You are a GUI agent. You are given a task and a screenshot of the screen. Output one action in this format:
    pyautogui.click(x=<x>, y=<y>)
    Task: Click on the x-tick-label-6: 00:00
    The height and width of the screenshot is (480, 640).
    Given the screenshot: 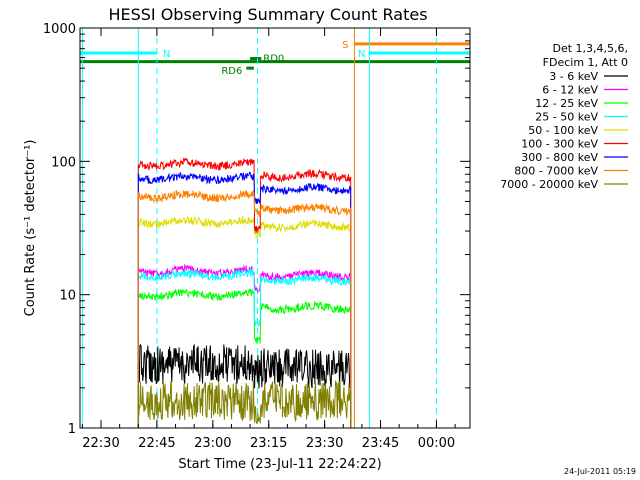 What is the action you would take?
    pyautogui.click(x=436, y=443)
    